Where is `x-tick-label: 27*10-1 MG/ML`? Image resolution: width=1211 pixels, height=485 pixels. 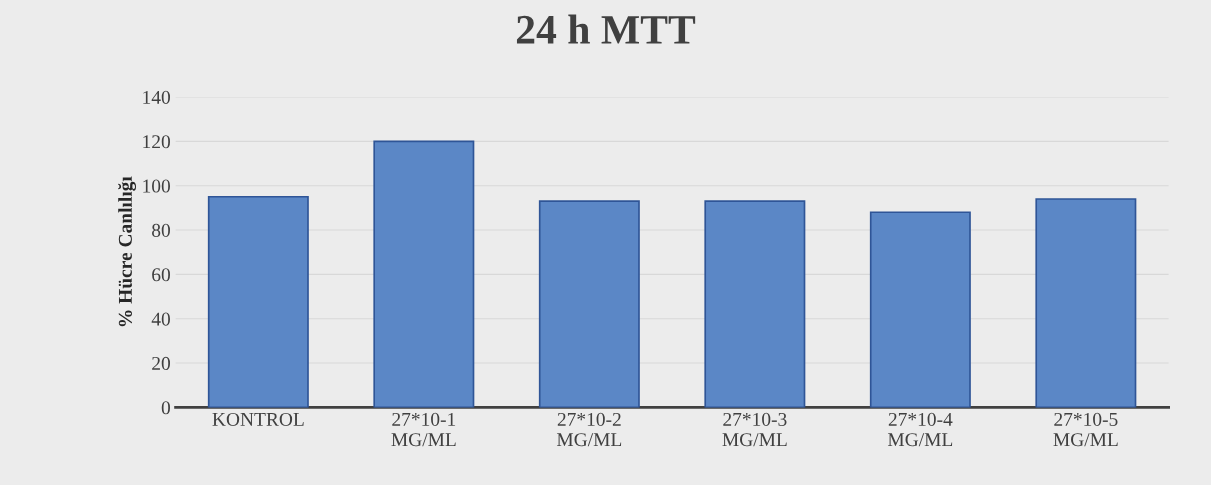 x-tick-label: 27*10-1 MG/ML is located at coordinates (423, 429).